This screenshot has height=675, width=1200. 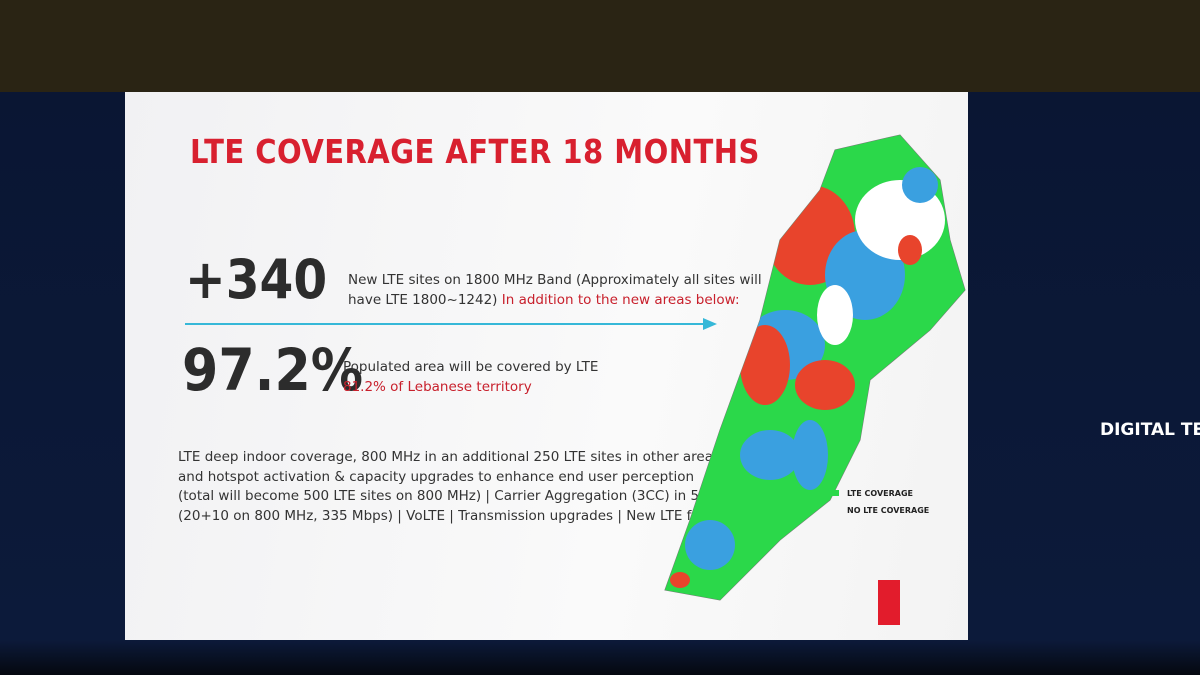 What do you see at coordinates (834, 493) in the screenshot?
I see `legend-swatch` at bounding box center [834, 493].